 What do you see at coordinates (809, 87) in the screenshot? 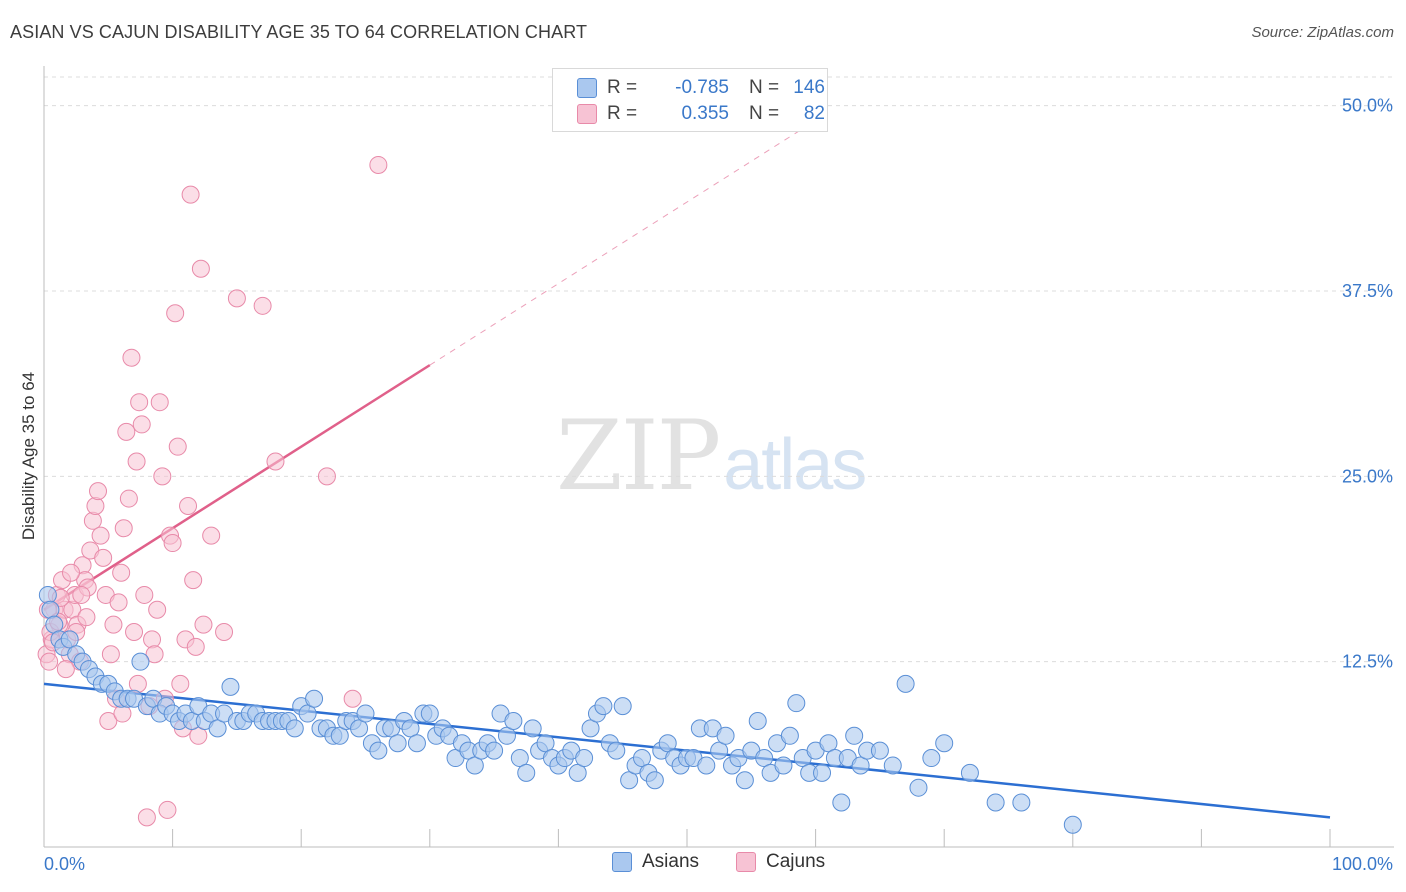
I see `legend-n-value: 146` at bounding box center [809, 87].